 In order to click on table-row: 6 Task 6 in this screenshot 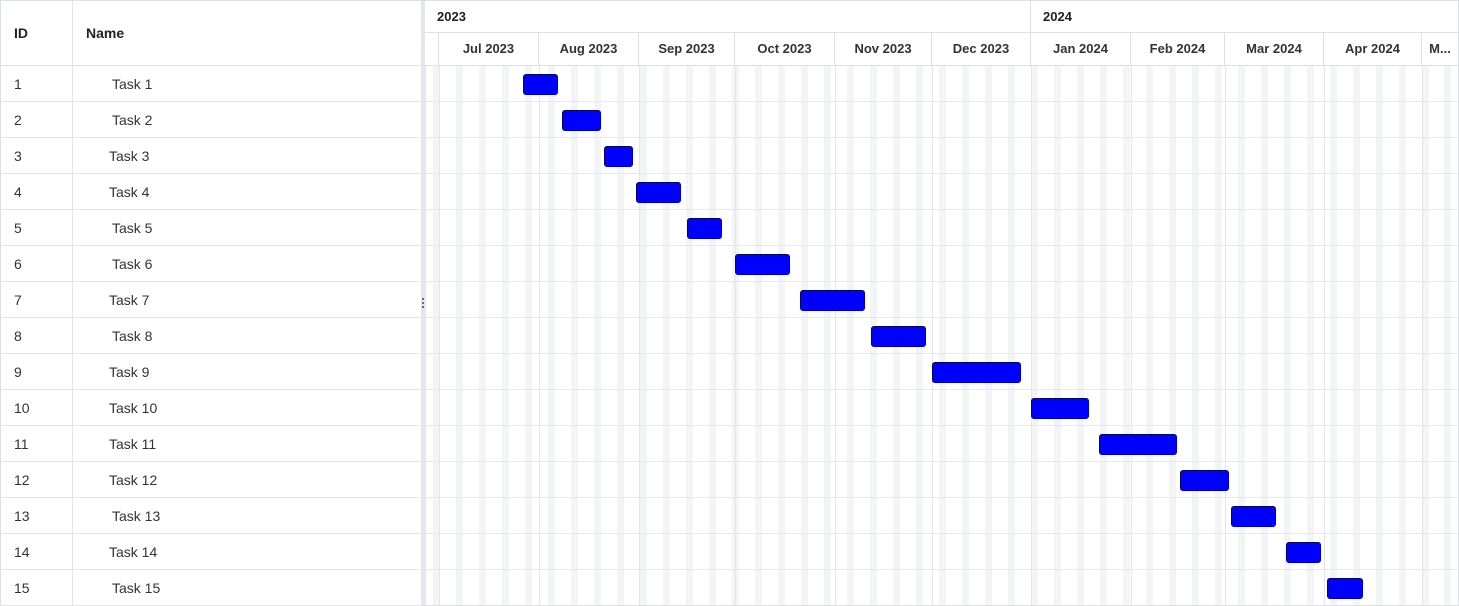, I will do `click(211, 264)`.